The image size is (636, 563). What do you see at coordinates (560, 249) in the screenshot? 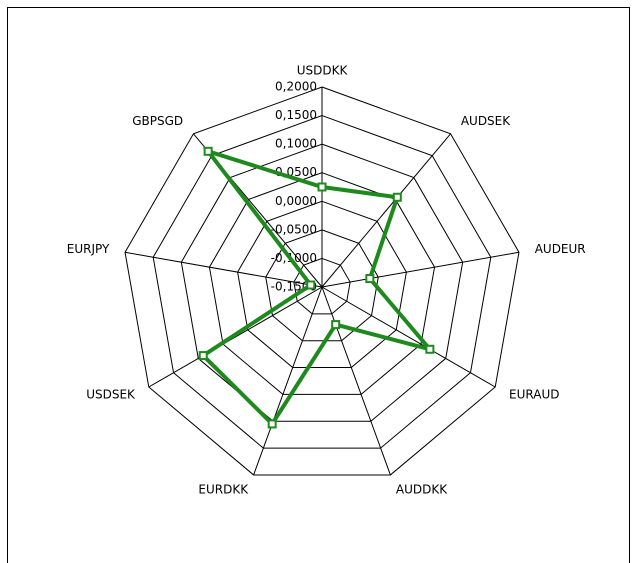
I see `category-label: AUDEUR` at bounding box center [560, 249].